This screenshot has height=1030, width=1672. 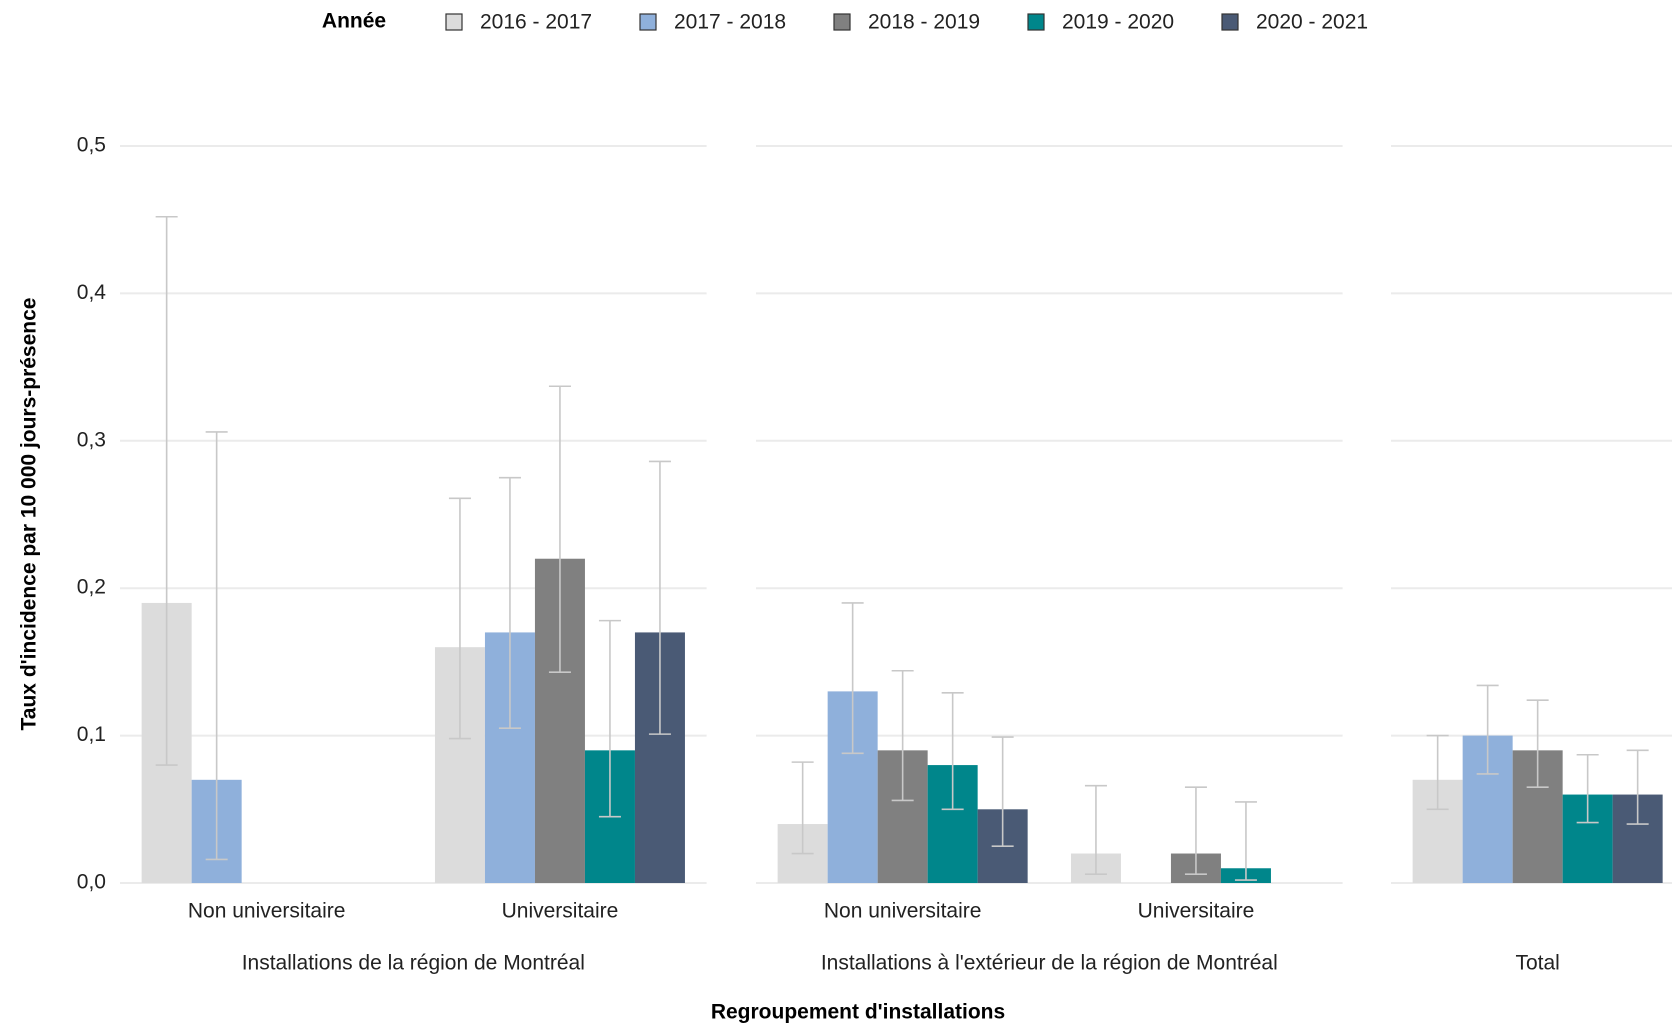 What do you see at coordinates (92, 292) in the screenshot?
I see `y-tick-label: 0,4` at bounding box center [92, 292].